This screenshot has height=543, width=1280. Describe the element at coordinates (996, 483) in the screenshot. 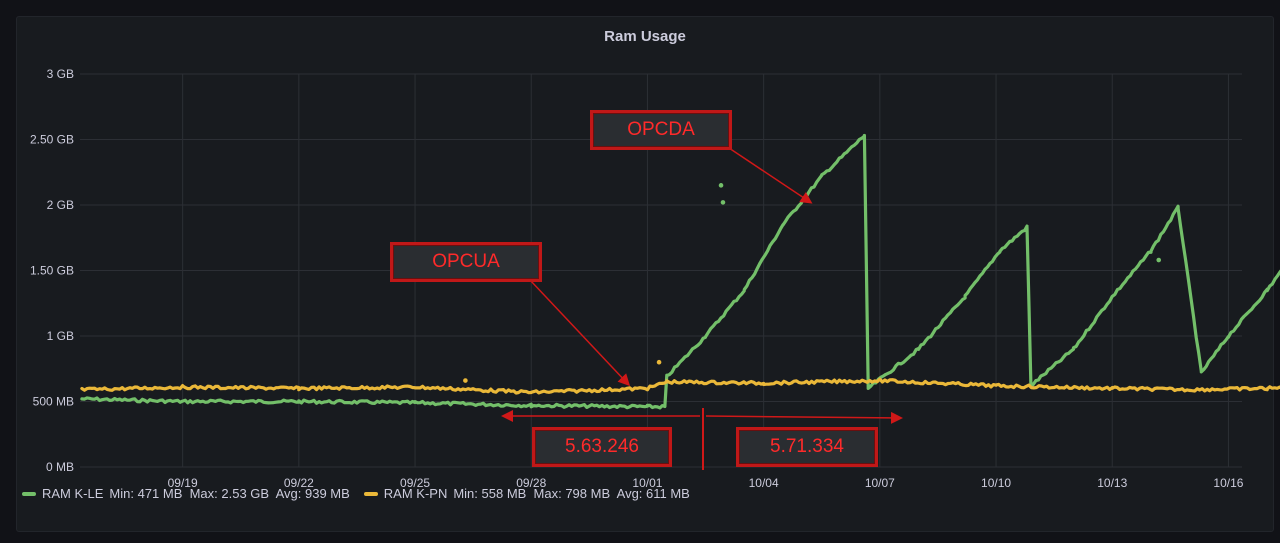

I see `x-tick-label: 10/10` at that location.